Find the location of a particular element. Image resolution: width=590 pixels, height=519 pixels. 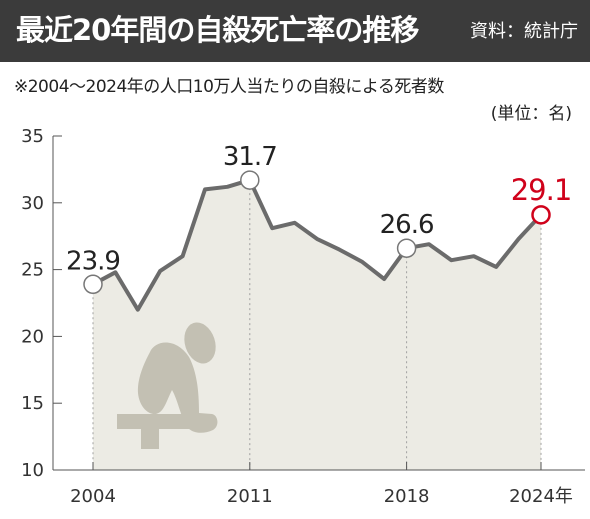

icon-seat is located at coordinates (154, 421).